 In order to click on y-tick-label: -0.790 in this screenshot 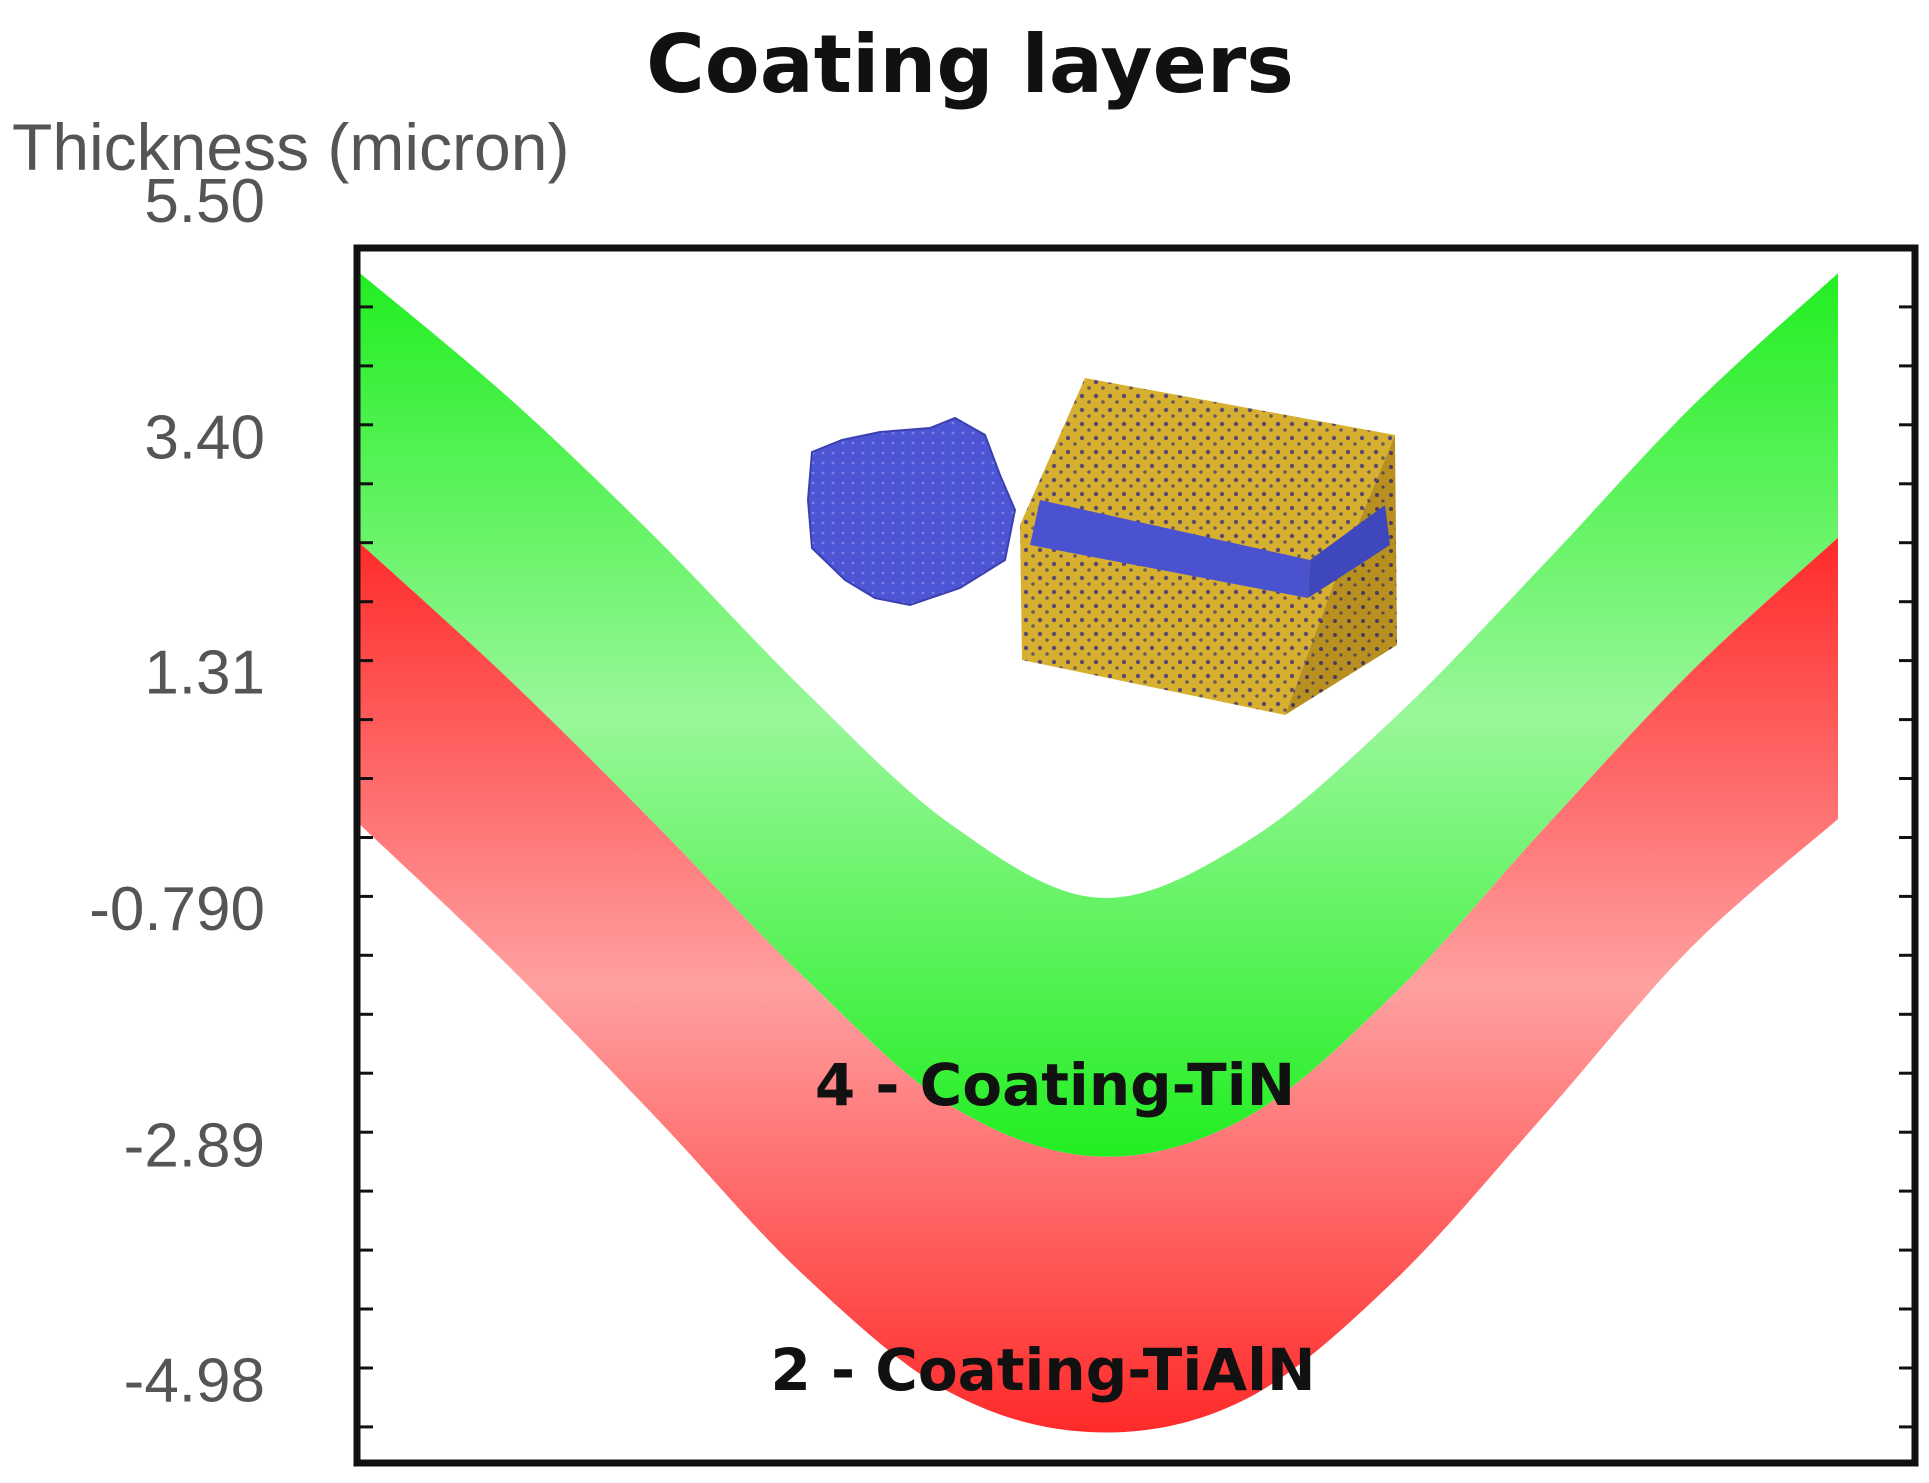, I will do `click(177, 909)`.